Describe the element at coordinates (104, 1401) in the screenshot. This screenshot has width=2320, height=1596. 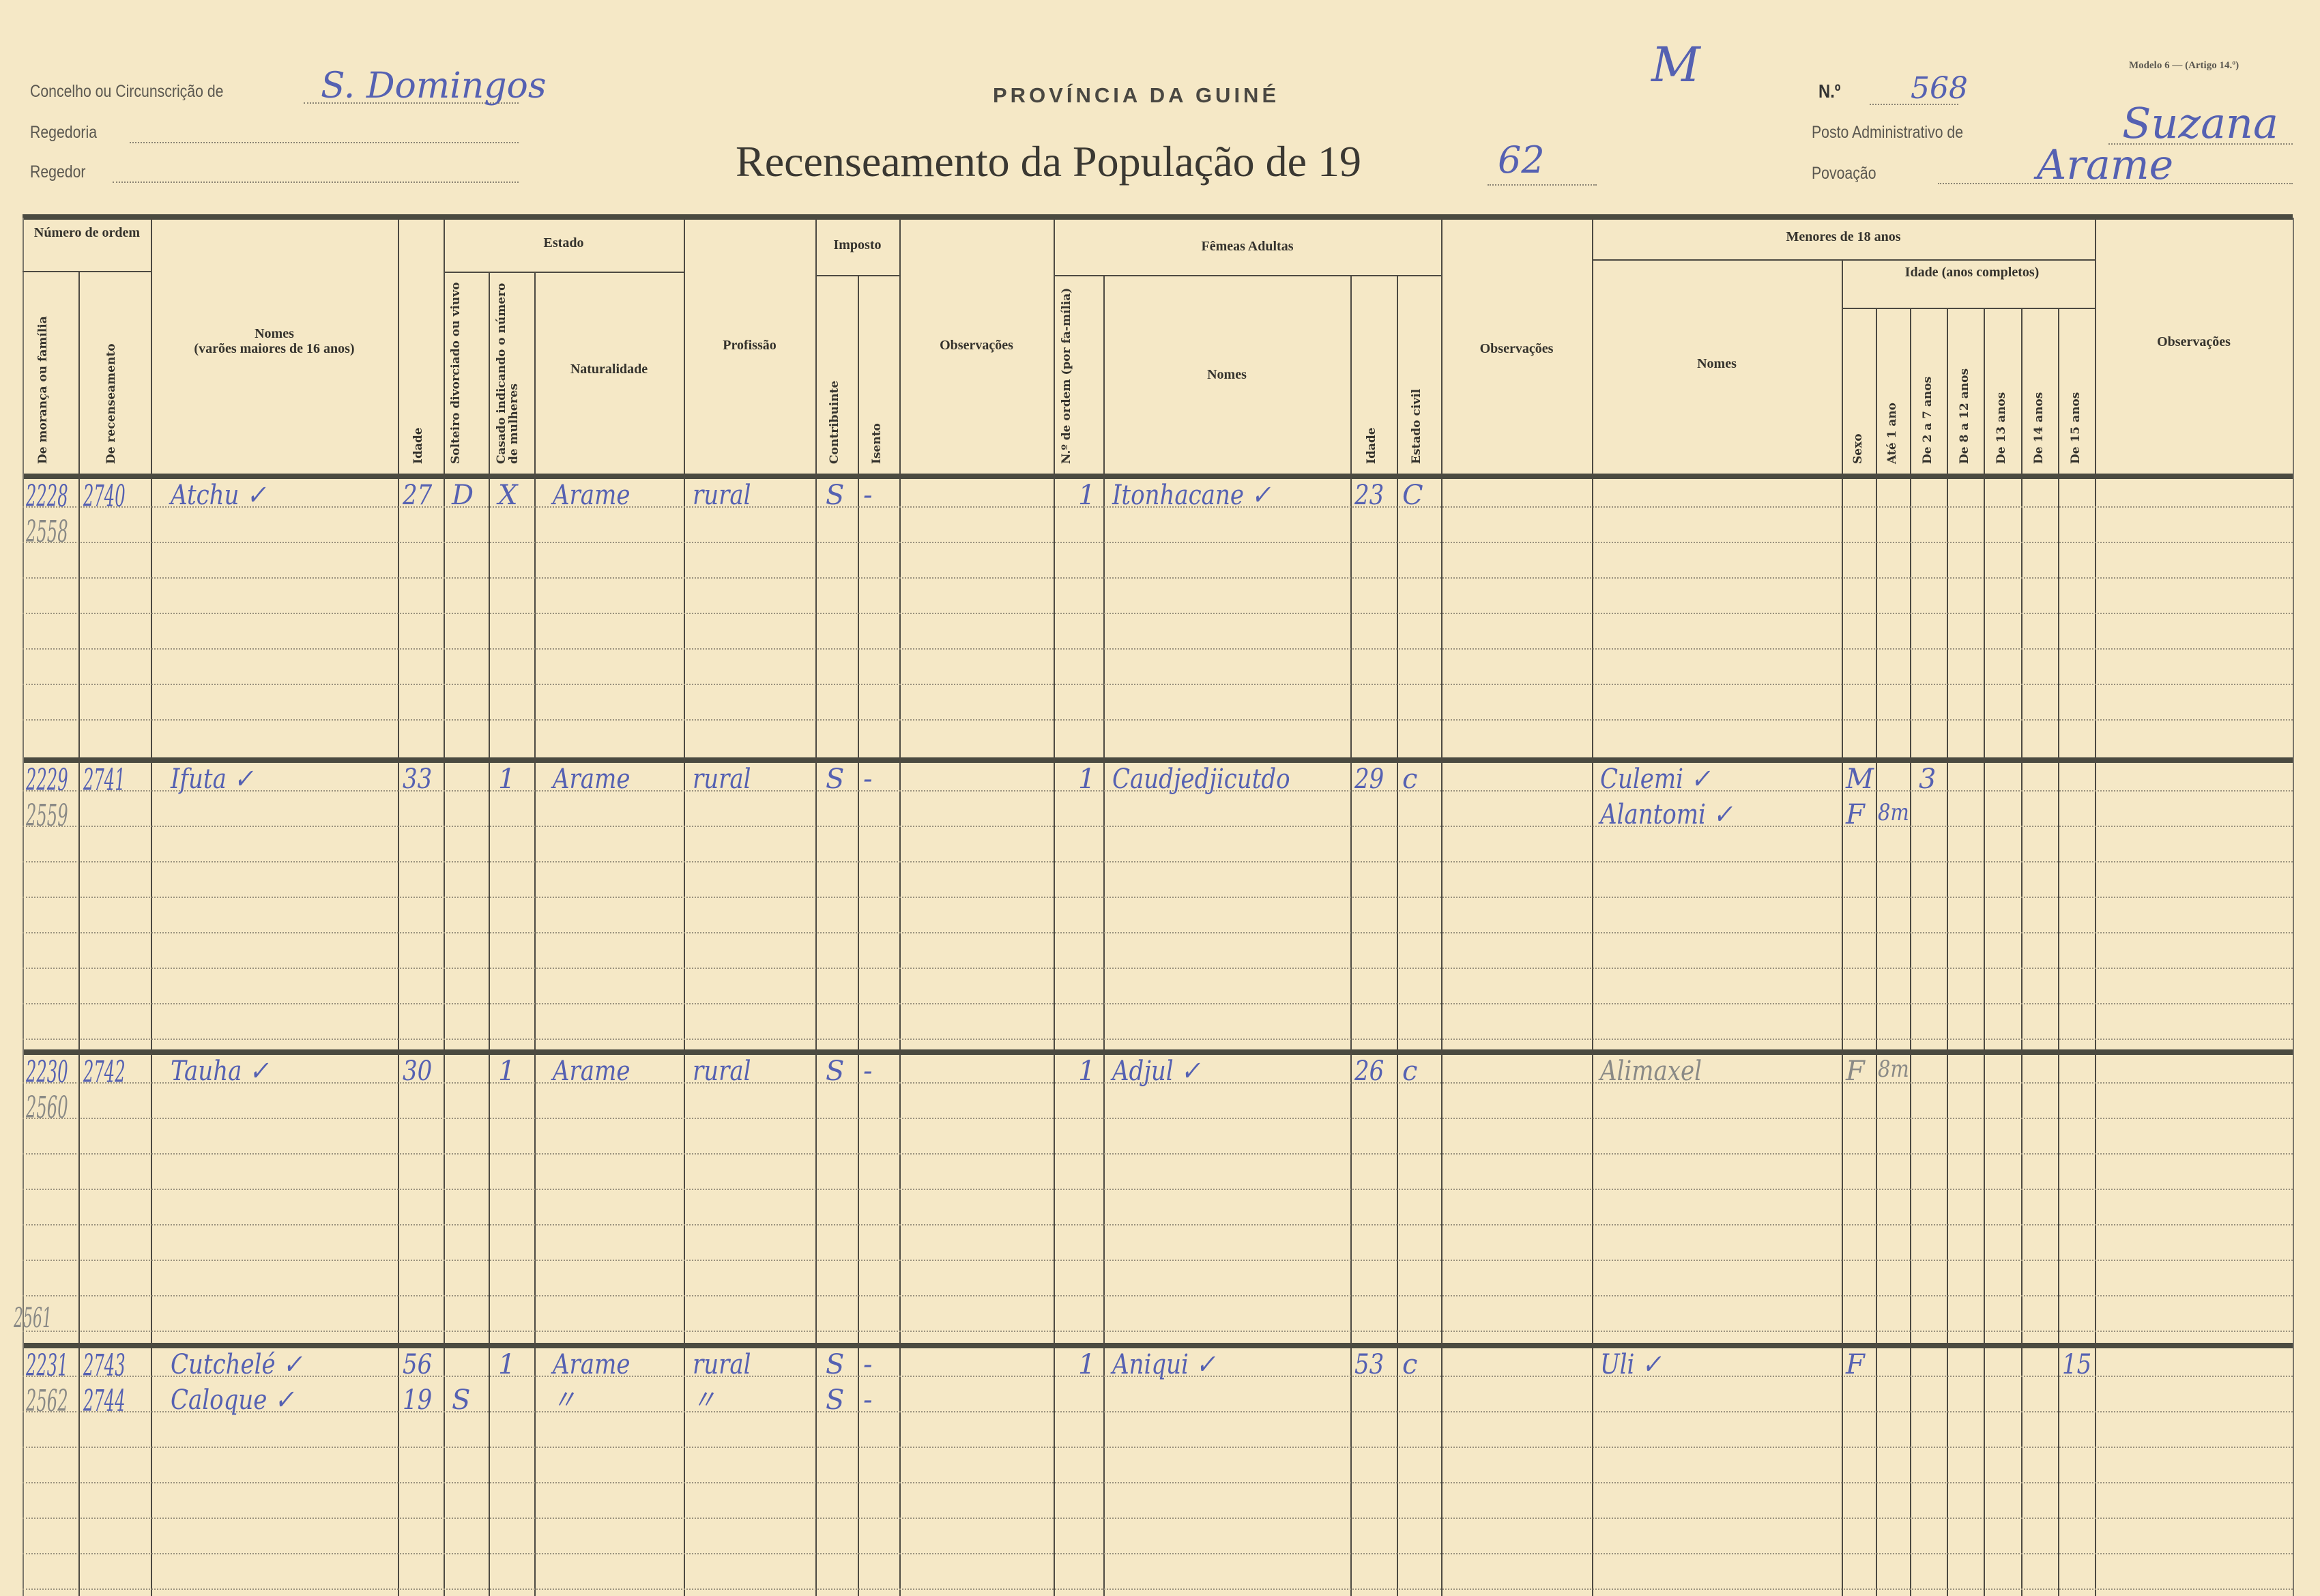
I see `entry-recenseamento: 2744` at that location.